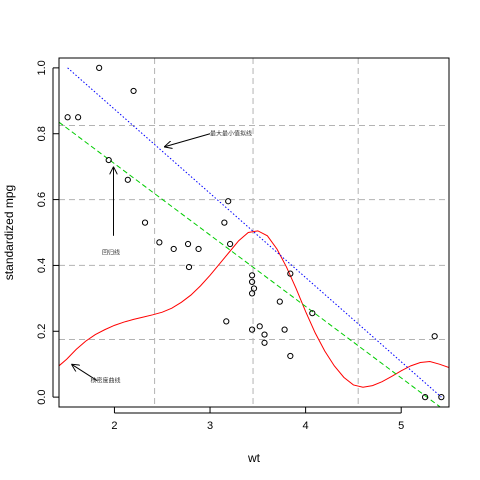 Image resolution: width=480 pixels, height=480 pixels. What do you see at coordinates (42, 67) in the screenshot?
I see `y-tick-label: 1.0` at bounding box center [42, 67].